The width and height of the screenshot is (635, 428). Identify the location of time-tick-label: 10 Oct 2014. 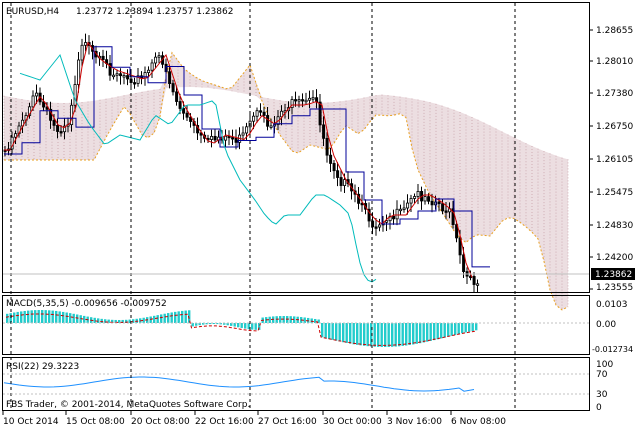
(31, 422).